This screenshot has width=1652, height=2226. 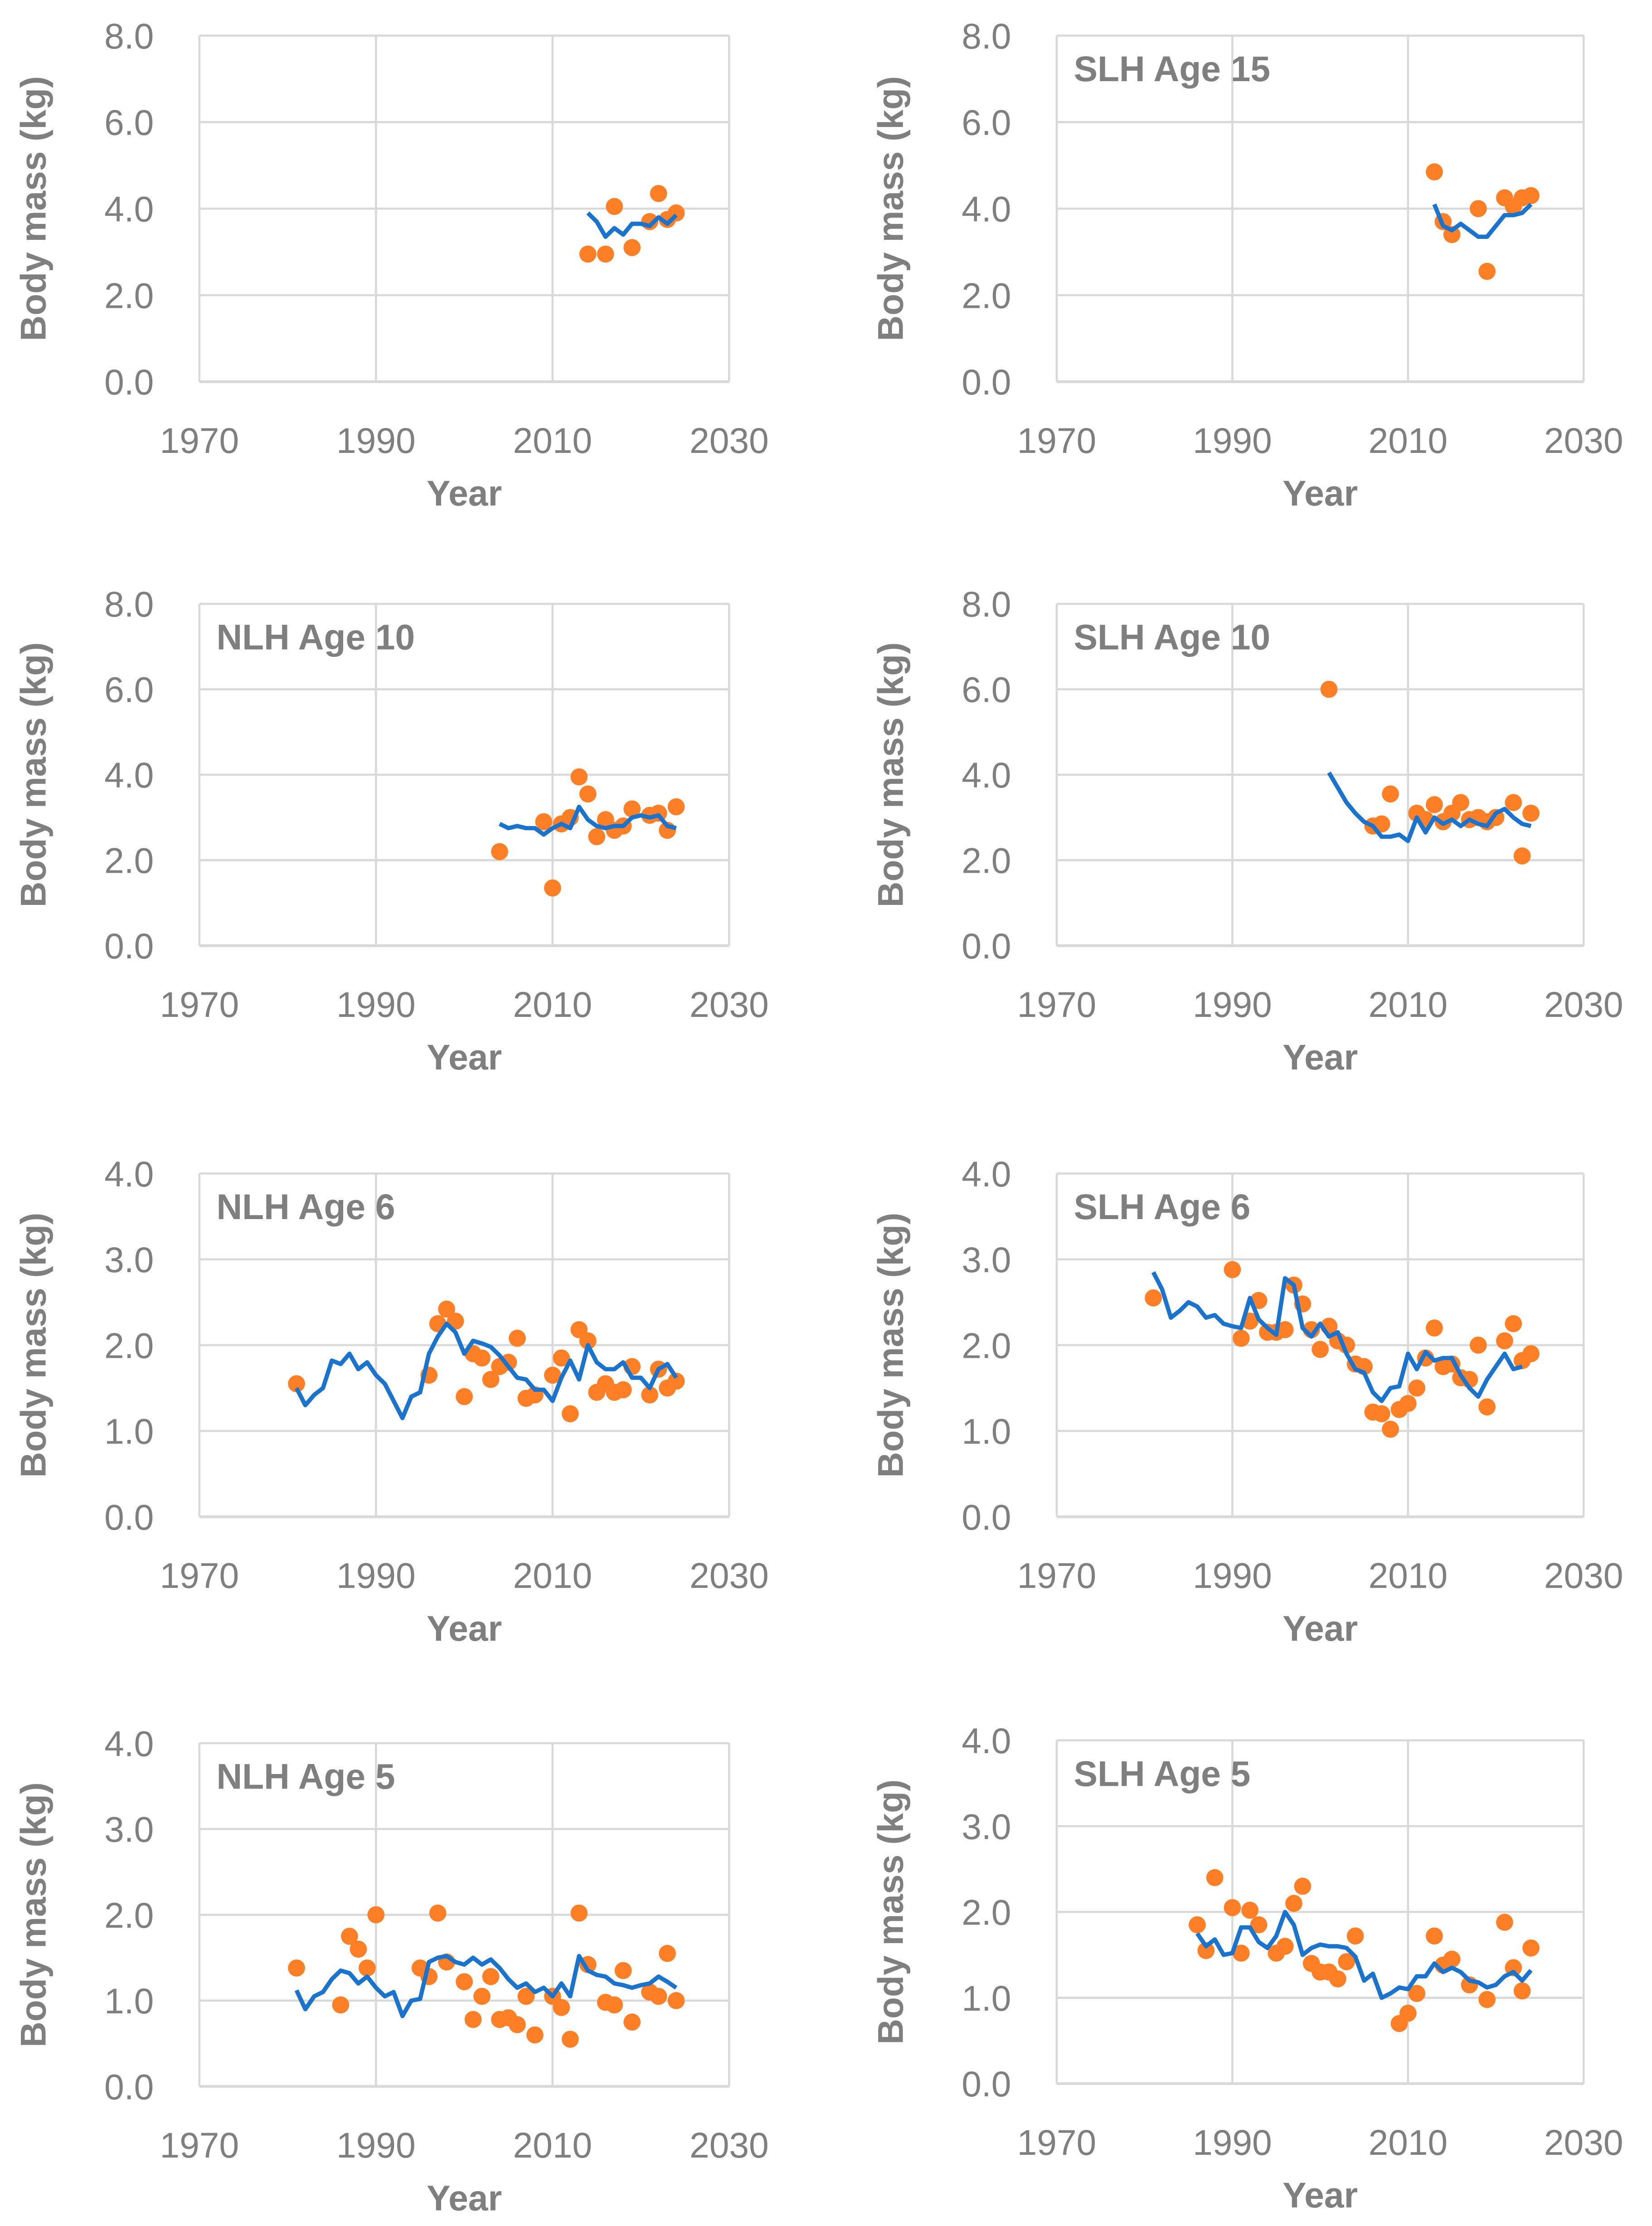 What do you see at coordinates (306, 1777) in the screenshot?
I see `panel-title: NLH Age 5` at bounding box center [306, 1777].